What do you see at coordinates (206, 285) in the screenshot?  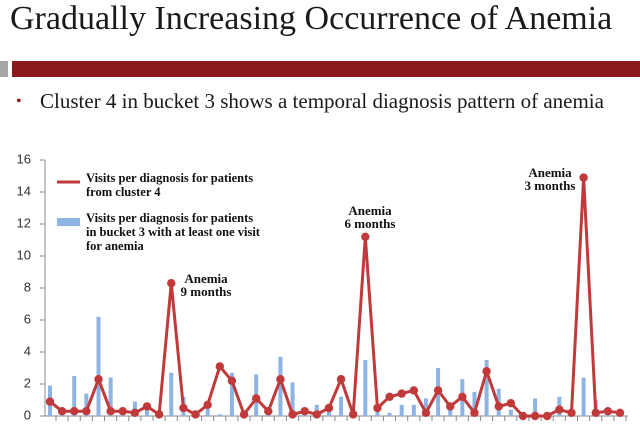 I see `annotation: Anemia 9 months` at bounding box center [206, 285].